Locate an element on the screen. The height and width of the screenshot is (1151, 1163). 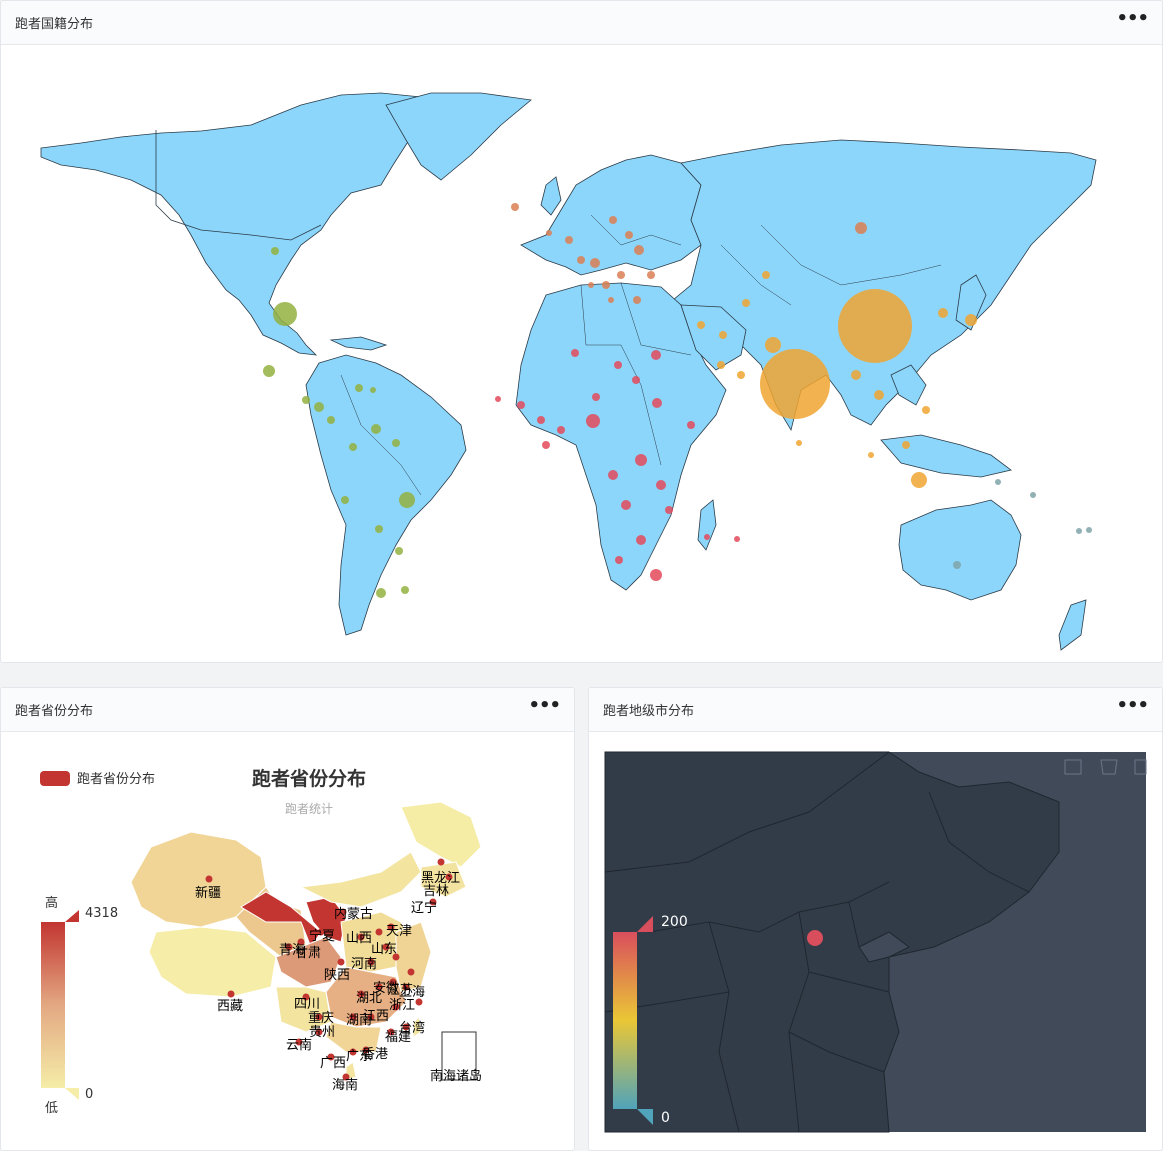
province-xizang is located at coordinates (212, 962).